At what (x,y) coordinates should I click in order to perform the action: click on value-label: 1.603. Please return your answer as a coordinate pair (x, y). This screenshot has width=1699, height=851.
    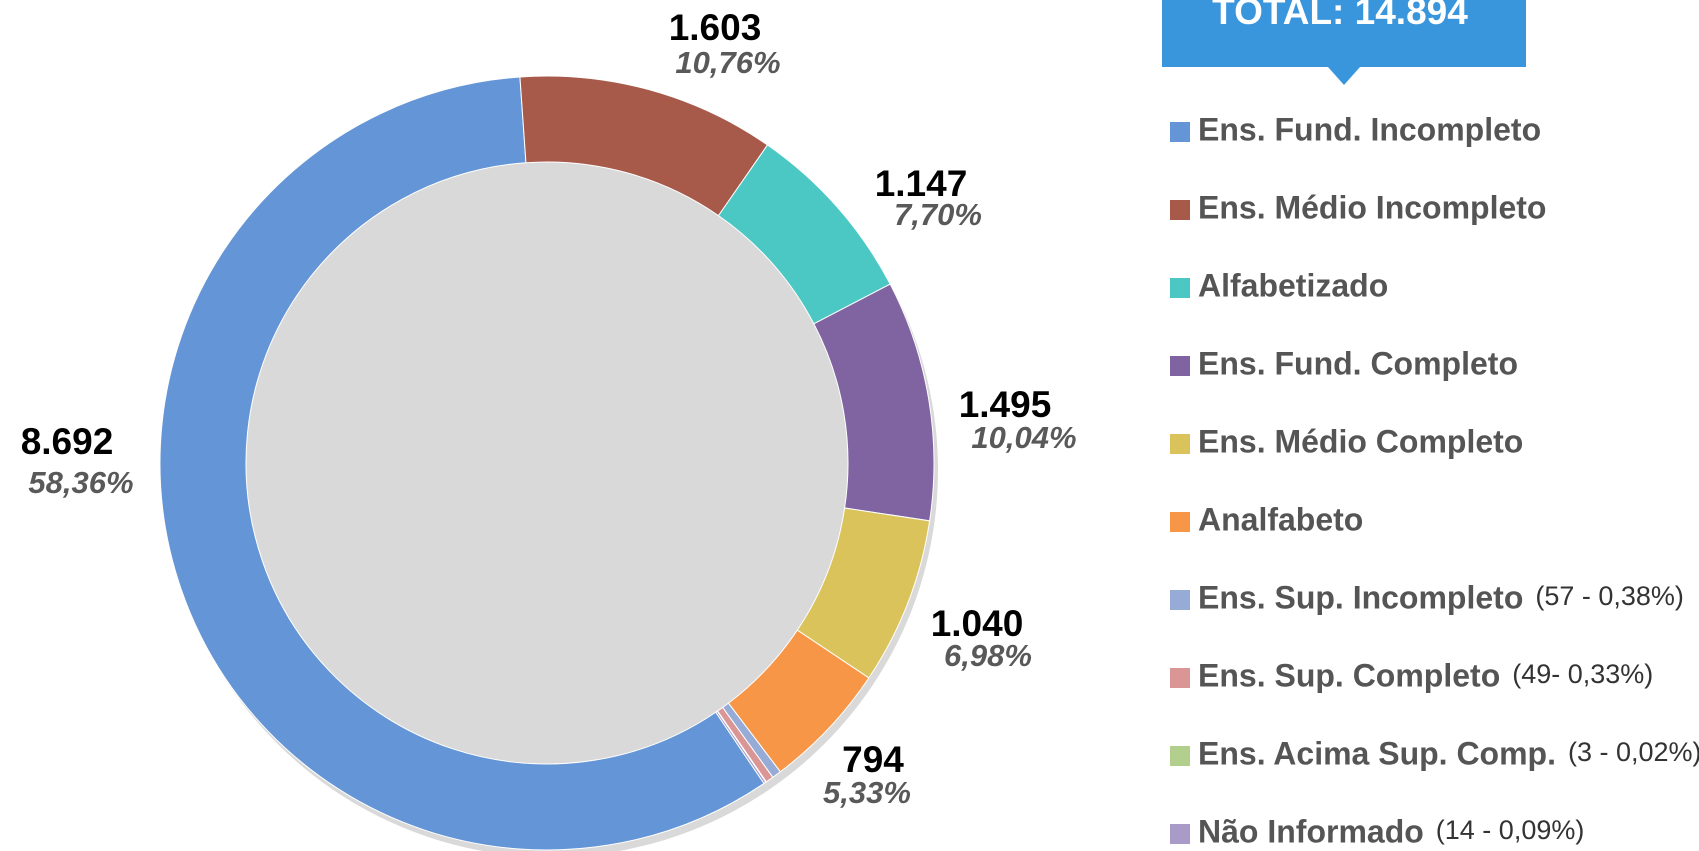
    Looking at the image, I should click on (715, 27).